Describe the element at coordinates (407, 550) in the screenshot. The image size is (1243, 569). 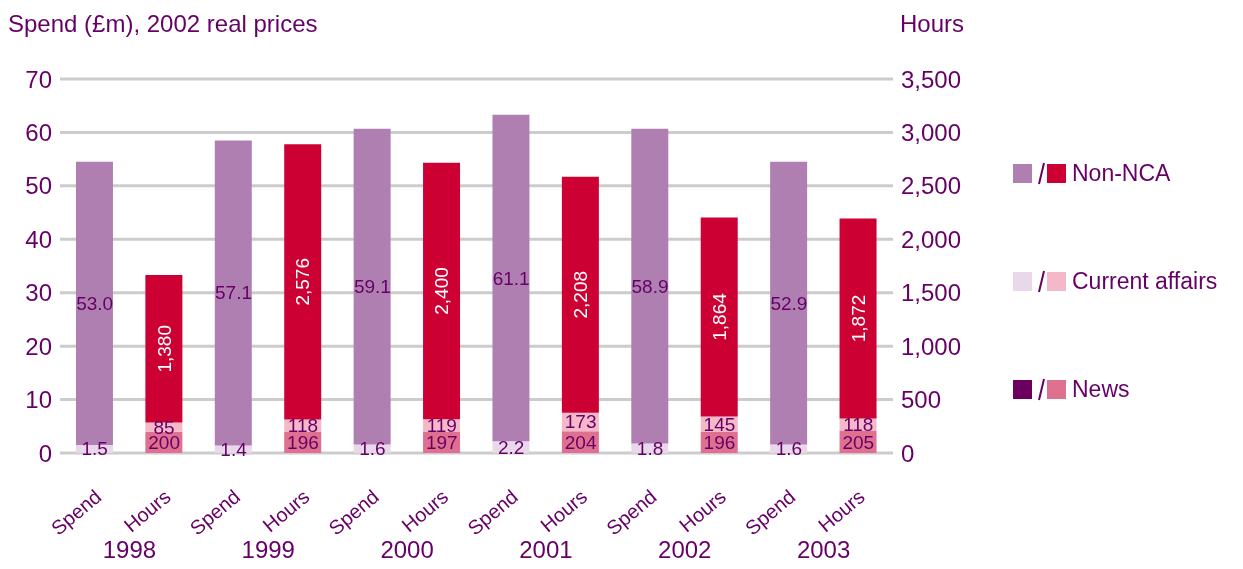
I see `text: 2000` at that location.